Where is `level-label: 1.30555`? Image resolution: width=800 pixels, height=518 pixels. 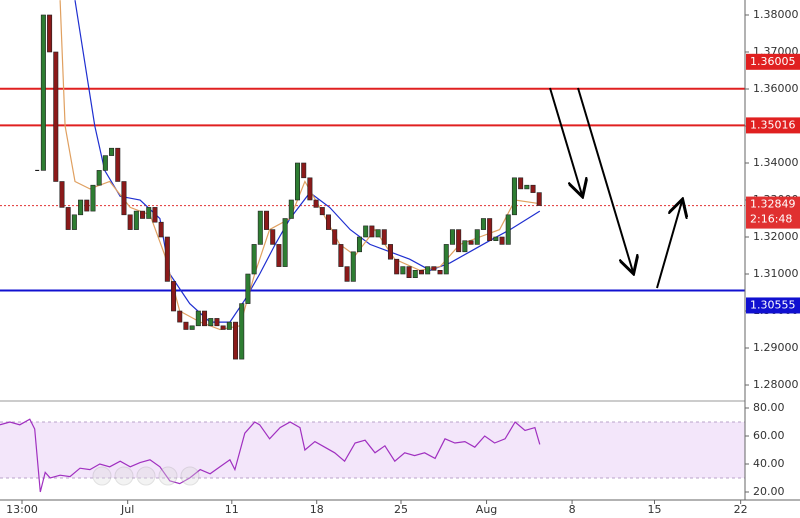 level-label: 1.30555 is located at coordinates (773, 304).